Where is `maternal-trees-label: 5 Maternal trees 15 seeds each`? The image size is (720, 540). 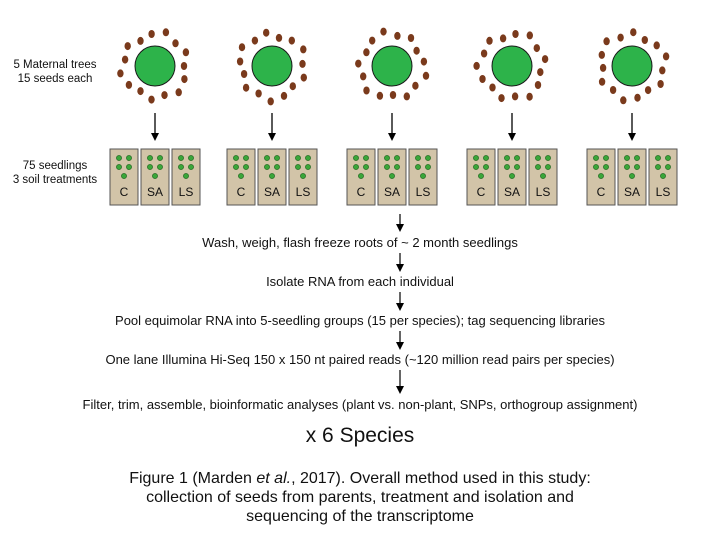 maternal-trees-label: 5 Maternal trees 15 seeds each is located at coordinates (55, 72).